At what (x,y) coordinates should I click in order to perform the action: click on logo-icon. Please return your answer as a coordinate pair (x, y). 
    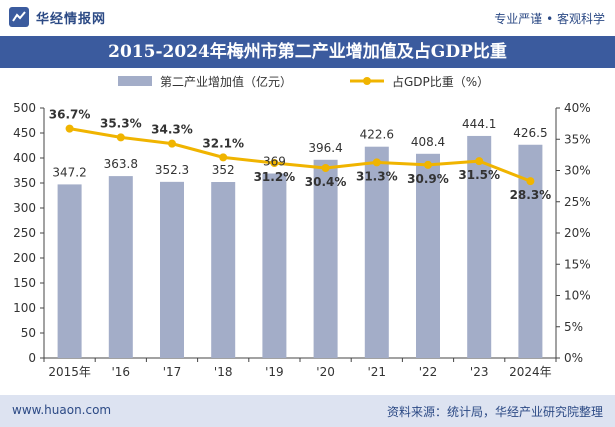
    Looking at the image, I should click on (19, 17).